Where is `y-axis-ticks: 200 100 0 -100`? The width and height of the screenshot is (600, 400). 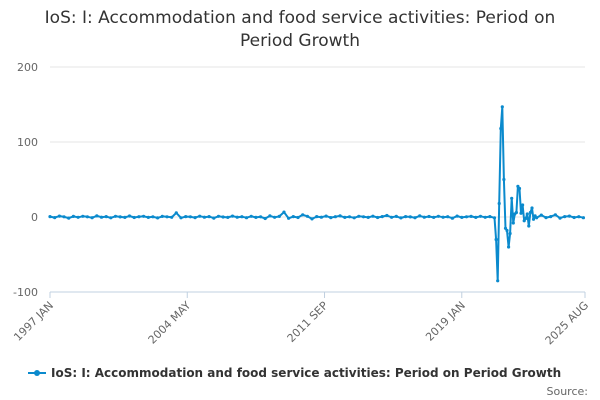 y-axis-ticks: 200 100 0 -100 is located at coordinates (25, 180).